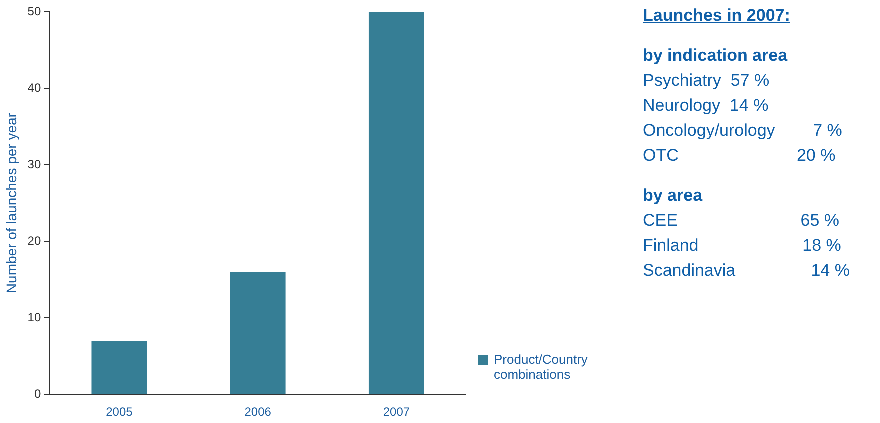 This screenshot has height=423, width=880. Describe the element at coordinates (742, 246) in the screenshot. I see `text: Finland 18 %` at that location.